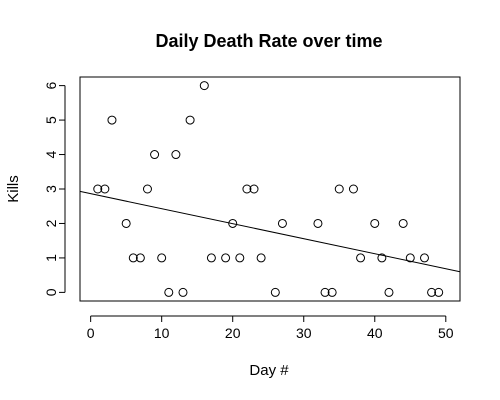 The width and height of the screenshot is (500, 400). What do you see at coordinates (162, 333) in the screenshot?
I see `x-tick-label: 10` at bounding box center [162, 333].